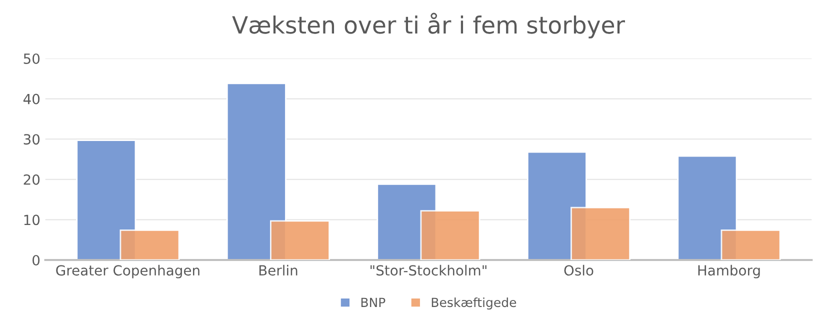 The image size is (824, 325). What do you see at coordinates (579, 270) in the screenshot?
I see `x-tick-label: Oslo` at bounding box center [579, 270].